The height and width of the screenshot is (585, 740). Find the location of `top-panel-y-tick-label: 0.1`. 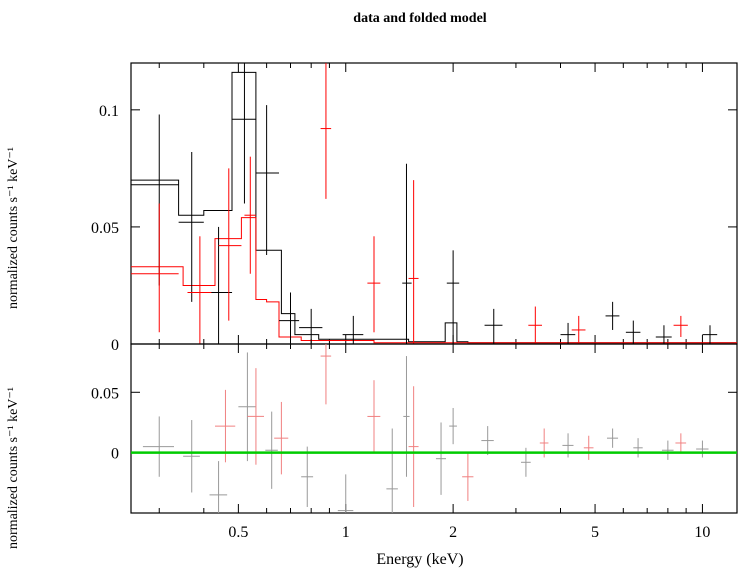

top-panel-y-tick-label: 0.1 is located at coordinates (109, 111).